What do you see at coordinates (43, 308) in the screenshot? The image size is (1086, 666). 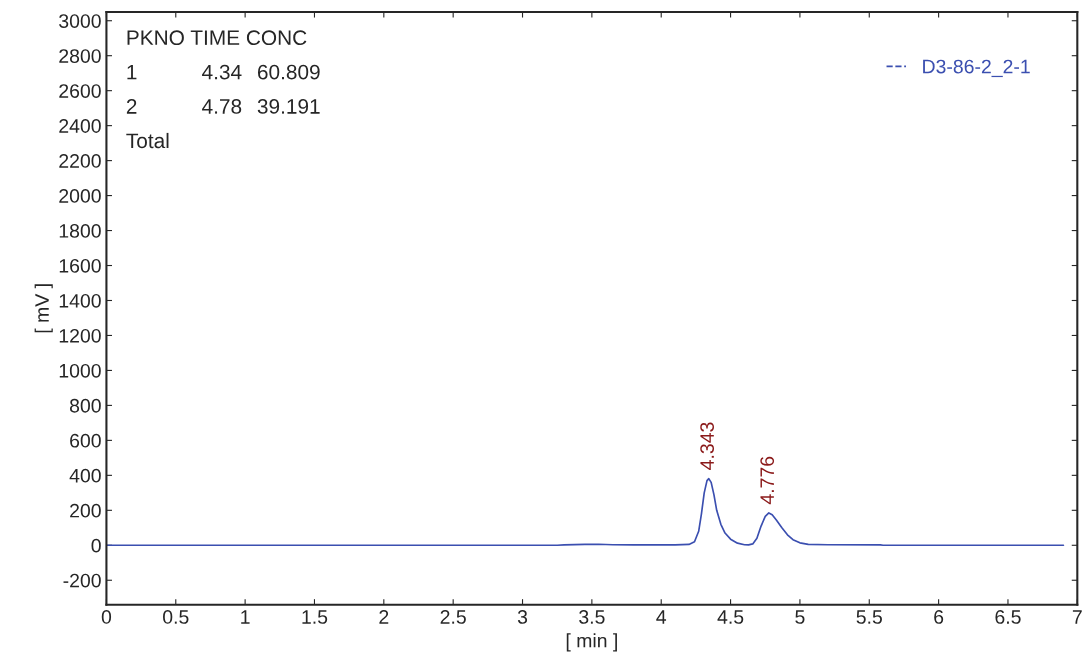 I see `y-axis-title: [ mV ]` at bounding box center [43, 308].